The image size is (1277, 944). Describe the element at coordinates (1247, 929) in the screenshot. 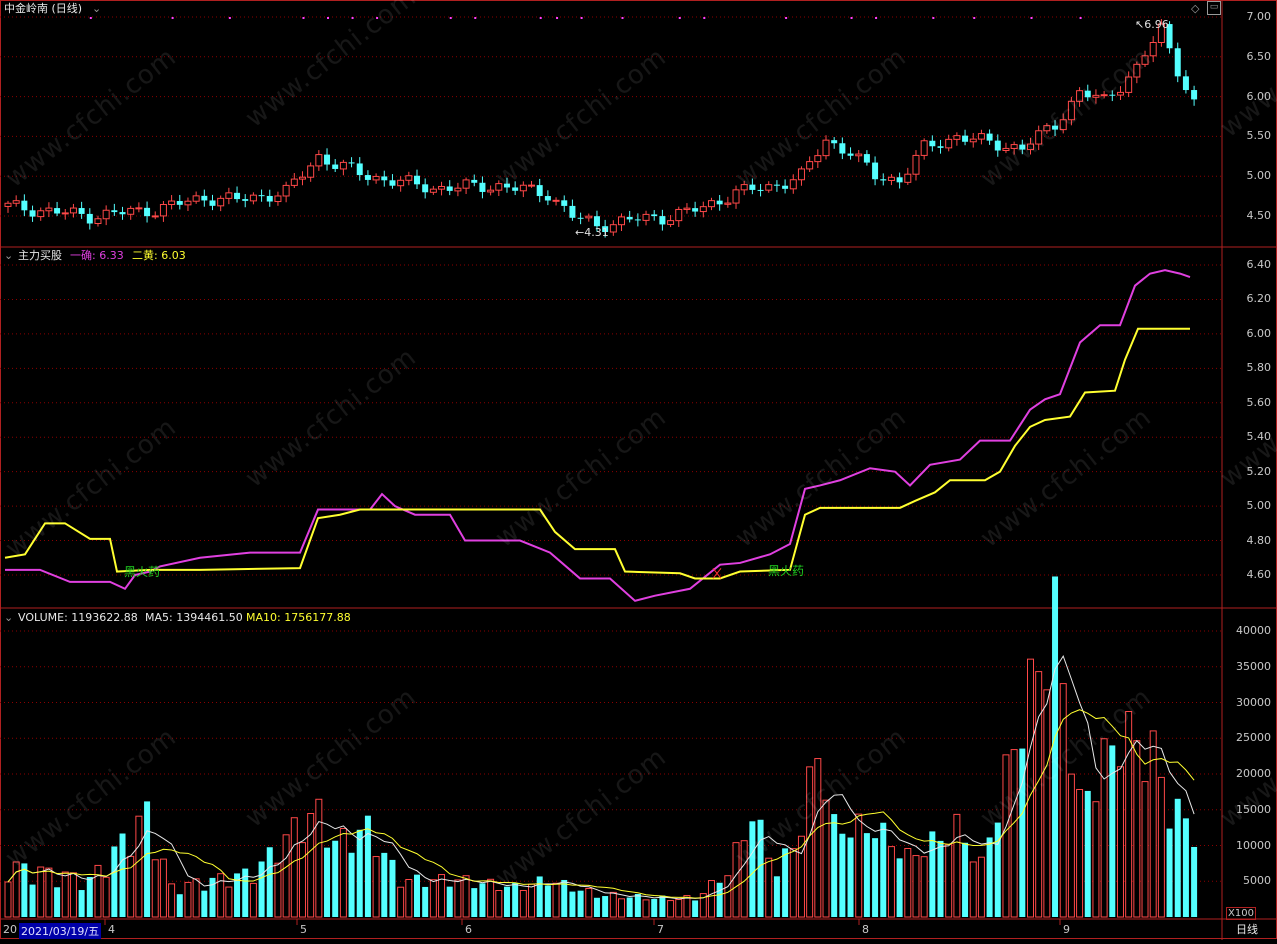

I see `period-tab: 日线` at that location.